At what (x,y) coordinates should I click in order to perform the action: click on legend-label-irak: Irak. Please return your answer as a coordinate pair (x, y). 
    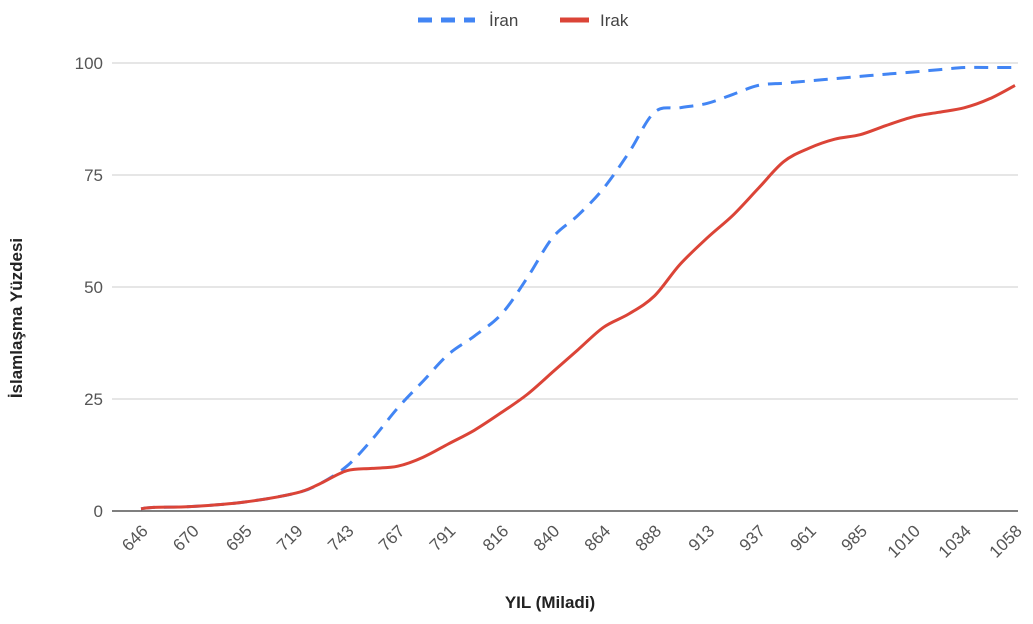
    Looking at the image, I should click on (614, 20).